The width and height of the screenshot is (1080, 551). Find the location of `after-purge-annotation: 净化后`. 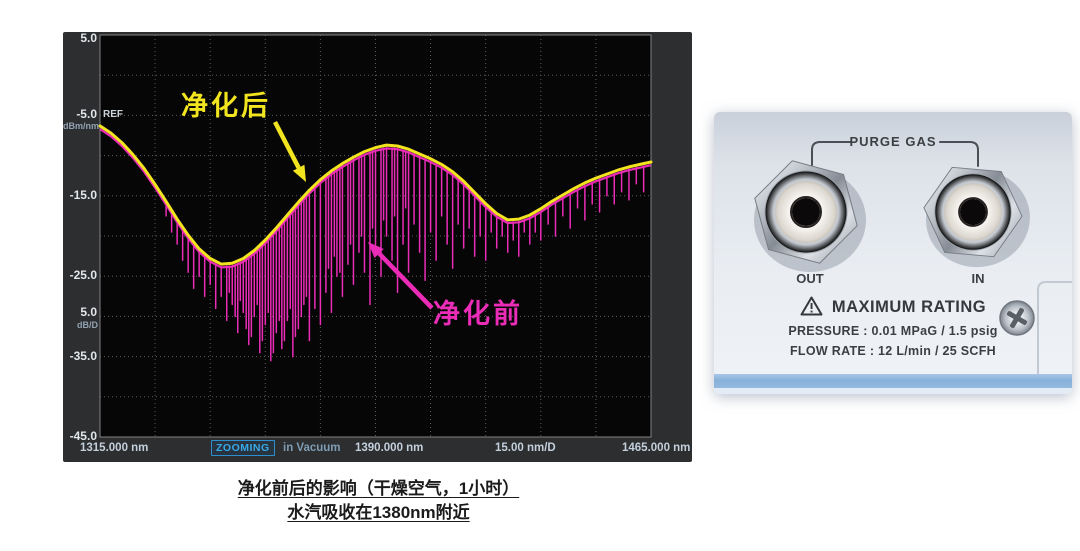

after-purge-annotation: 净化后 is located at coordinates (226, 106).